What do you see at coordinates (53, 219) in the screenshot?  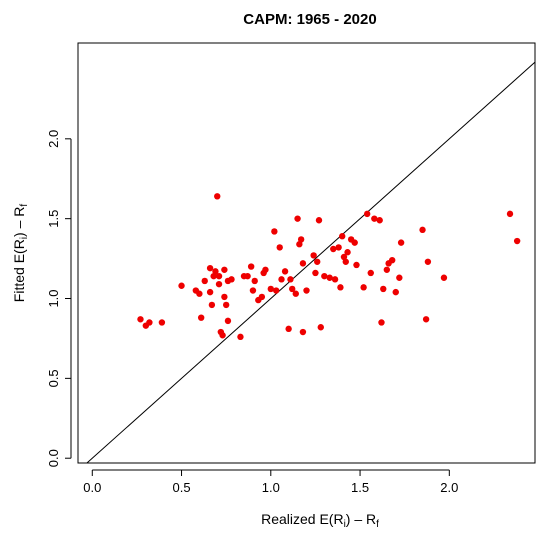 I see `y-tick-label: 1.5` at bounding box center [53, 219].